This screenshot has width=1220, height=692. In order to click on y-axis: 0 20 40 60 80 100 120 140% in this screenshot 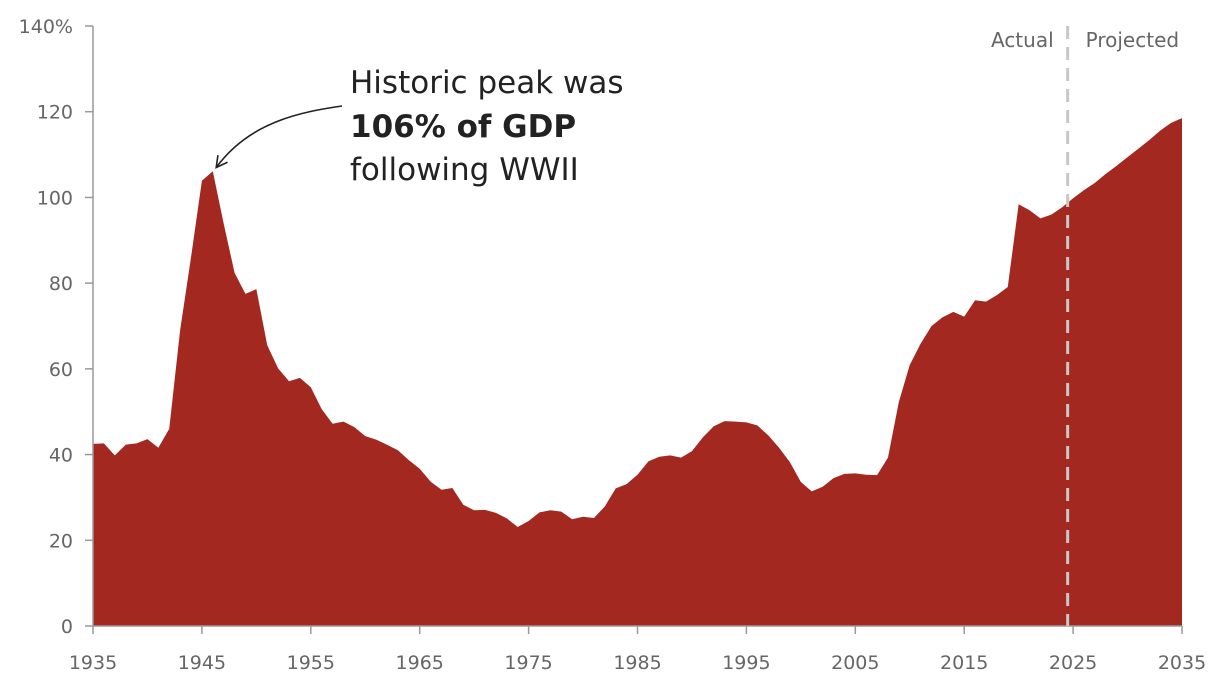, I will do `click(56, 327)`.